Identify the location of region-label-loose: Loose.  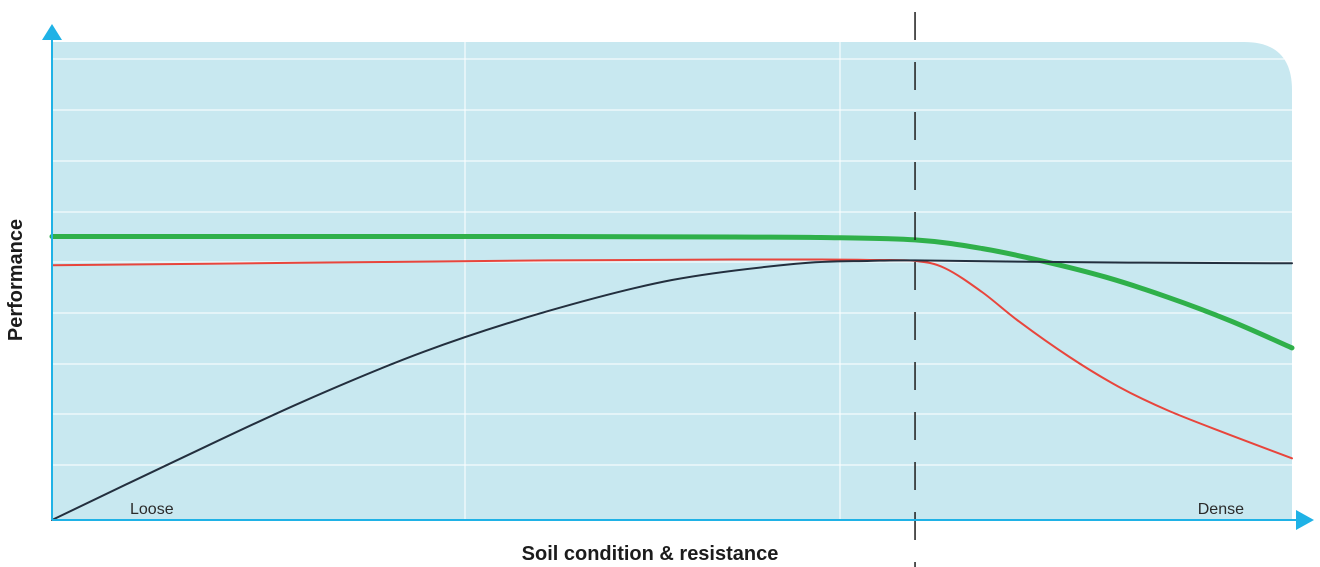
(152, 509).